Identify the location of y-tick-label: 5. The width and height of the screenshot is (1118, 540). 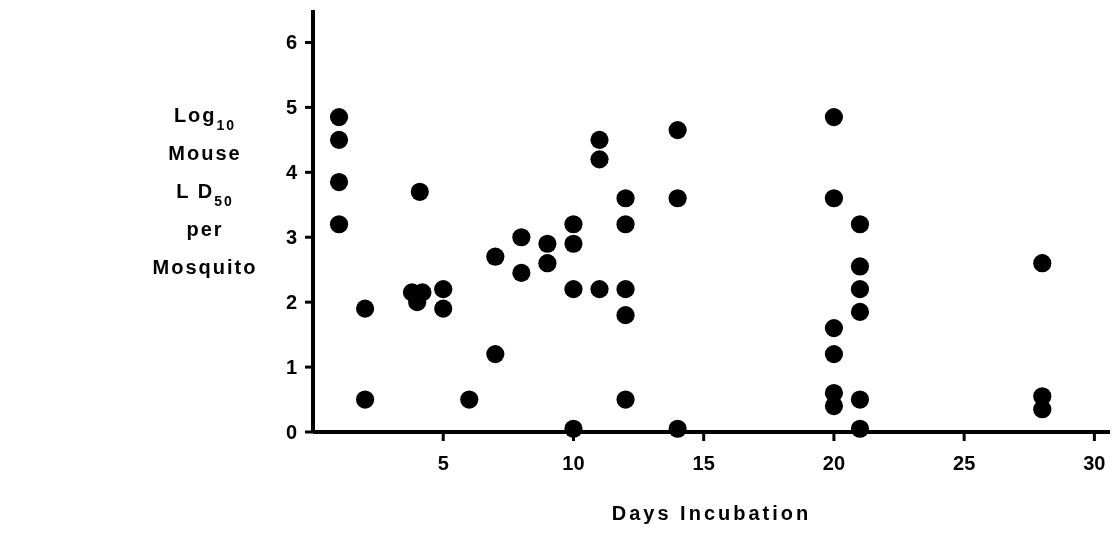
(291, 107).